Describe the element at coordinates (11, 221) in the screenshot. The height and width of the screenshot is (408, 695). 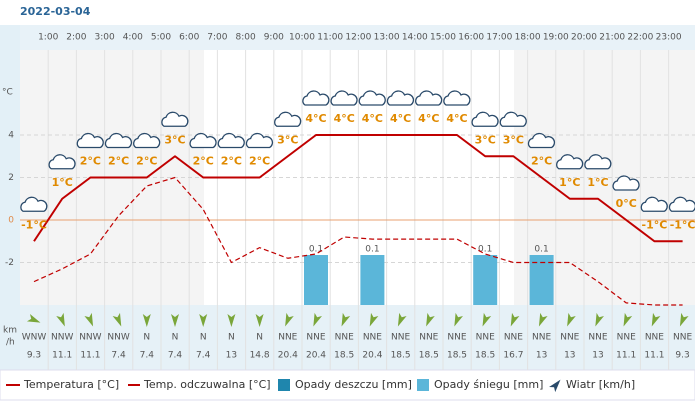
I see `y-tick-label: 0` at that location.